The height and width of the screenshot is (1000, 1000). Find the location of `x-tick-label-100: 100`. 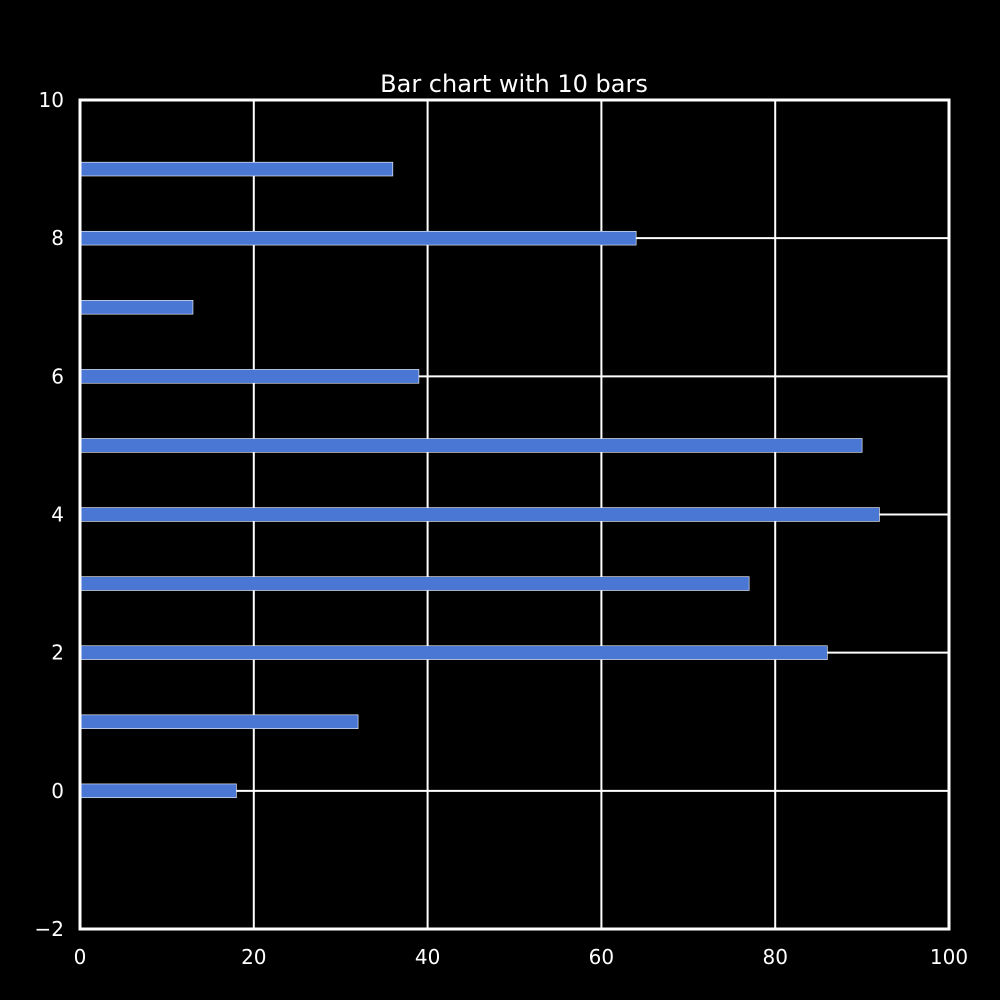

x-tick-label-100: 100 is located at coordinates (949, 957).